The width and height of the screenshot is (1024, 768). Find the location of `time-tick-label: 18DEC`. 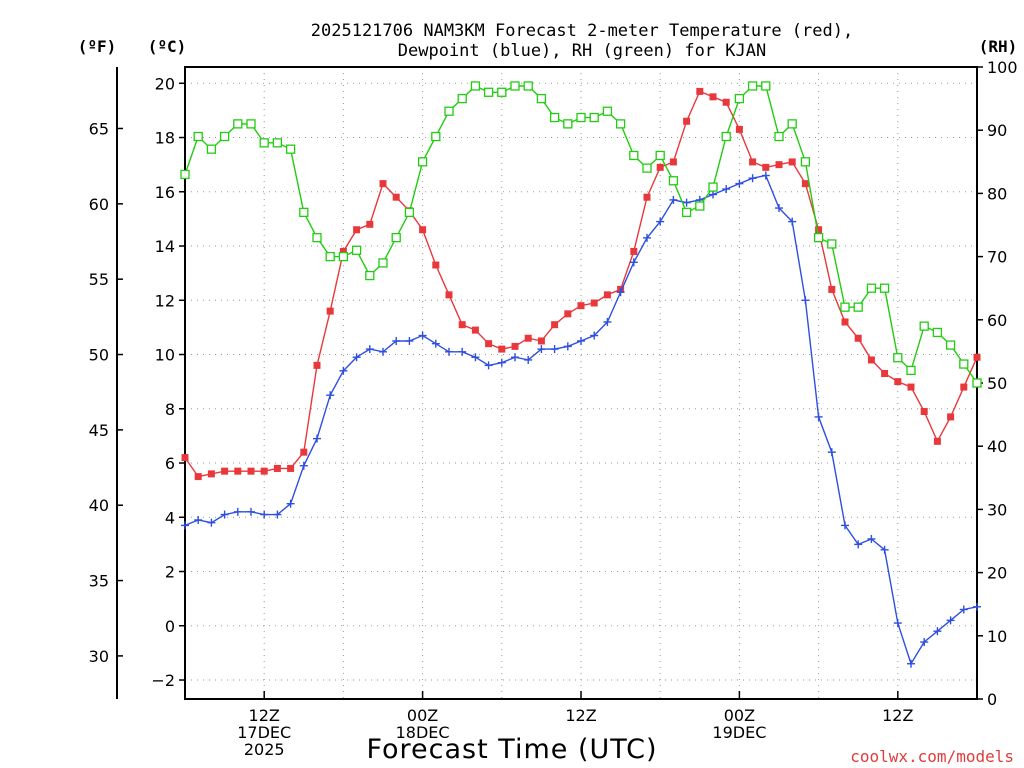

time-tick-label: 18DEC is located at coordinates (423, 732).